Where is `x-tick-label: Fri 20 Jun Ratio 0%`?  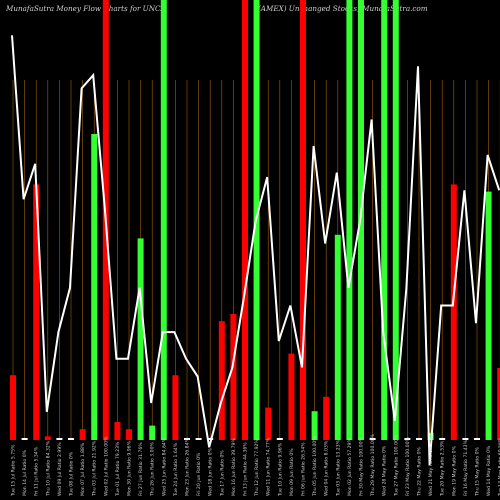
x-tick-label: Fri 20 Jun Ratio 0% is located at coordinates (199, 474).